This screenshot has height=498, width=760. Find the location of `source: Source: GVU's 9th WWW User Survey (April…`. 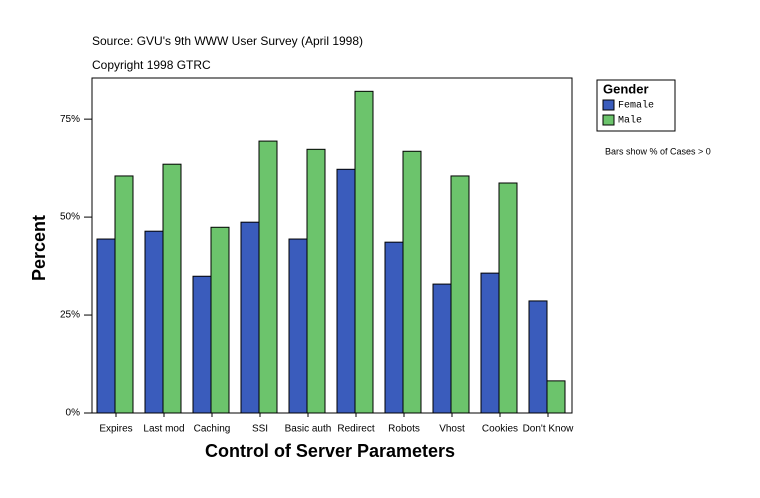

source: Source: GVU's 9th WWW User Survey (April… is located at coordinates (227, 41).